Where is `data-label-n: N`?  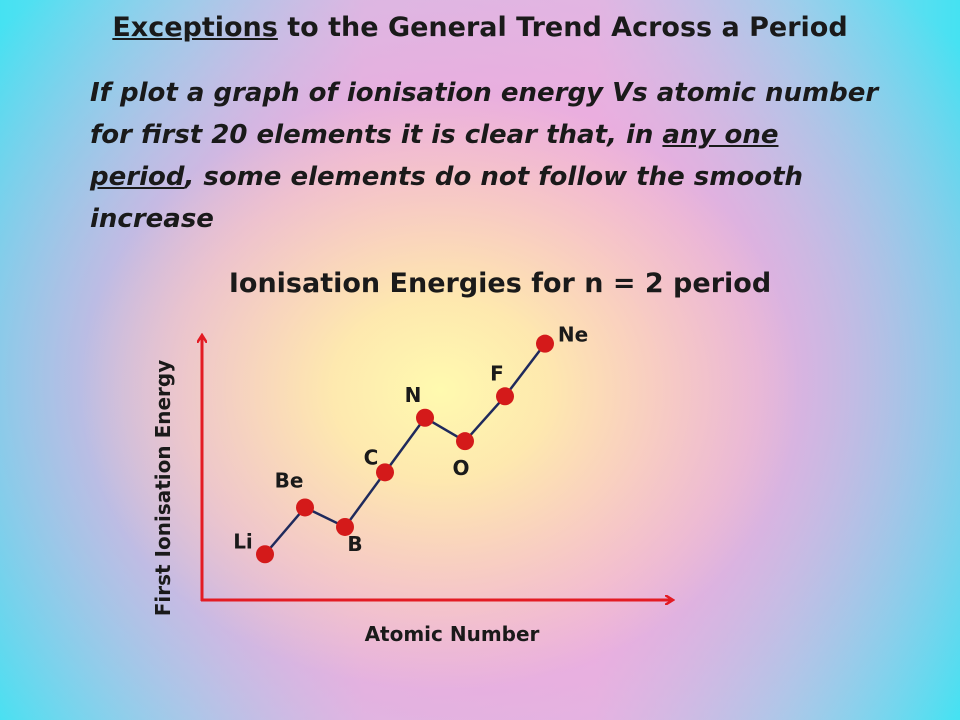 data-label-n: N is located at coordinates (413, 395).